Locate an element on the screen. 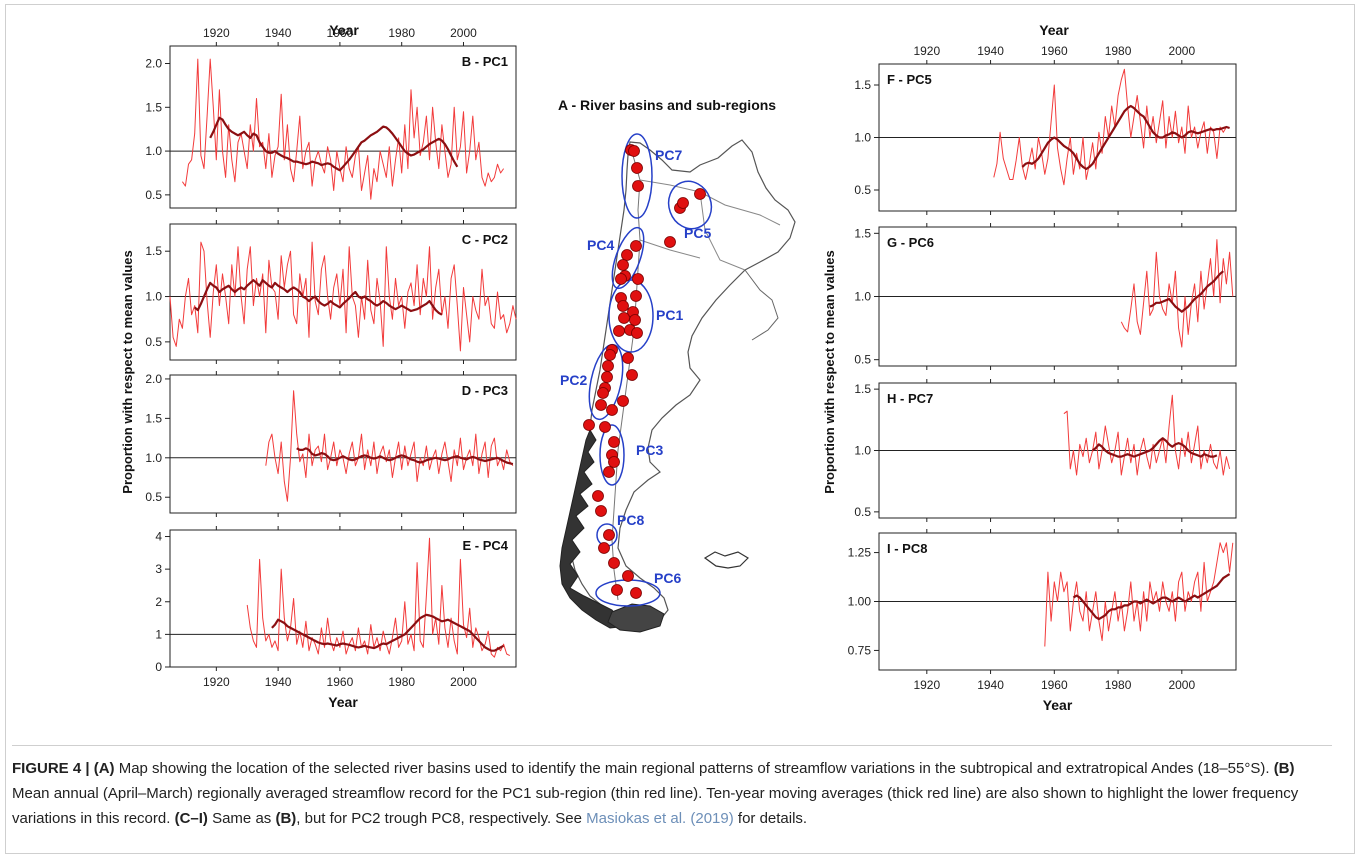 This screenshot has height=858, width=1358. right-ylabel: Proportion with respect to mean values is located at coordinates (829, 371).